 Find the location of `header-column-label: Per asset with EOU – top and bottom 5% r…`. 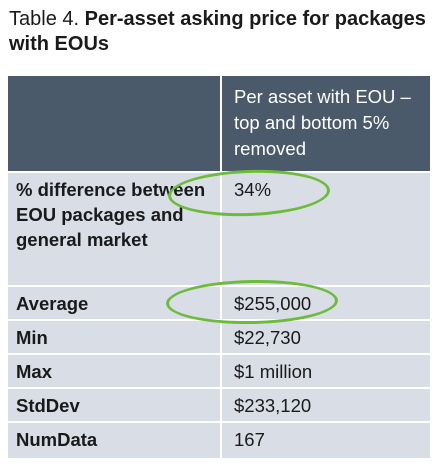

header-column-label: Per asset with EOU – top and bottom 5% r… is located at coordinates (322, 122).